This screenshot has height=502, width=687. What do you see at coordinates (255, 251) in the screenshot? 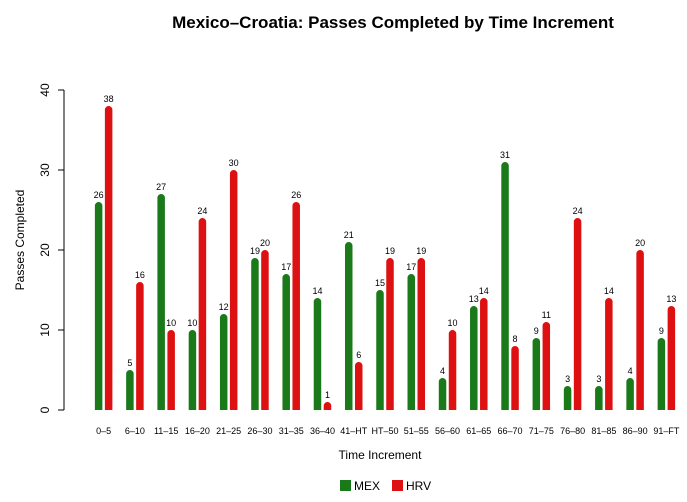
I see `value-label-mex-5: 19` at bounding box center [255, 251].